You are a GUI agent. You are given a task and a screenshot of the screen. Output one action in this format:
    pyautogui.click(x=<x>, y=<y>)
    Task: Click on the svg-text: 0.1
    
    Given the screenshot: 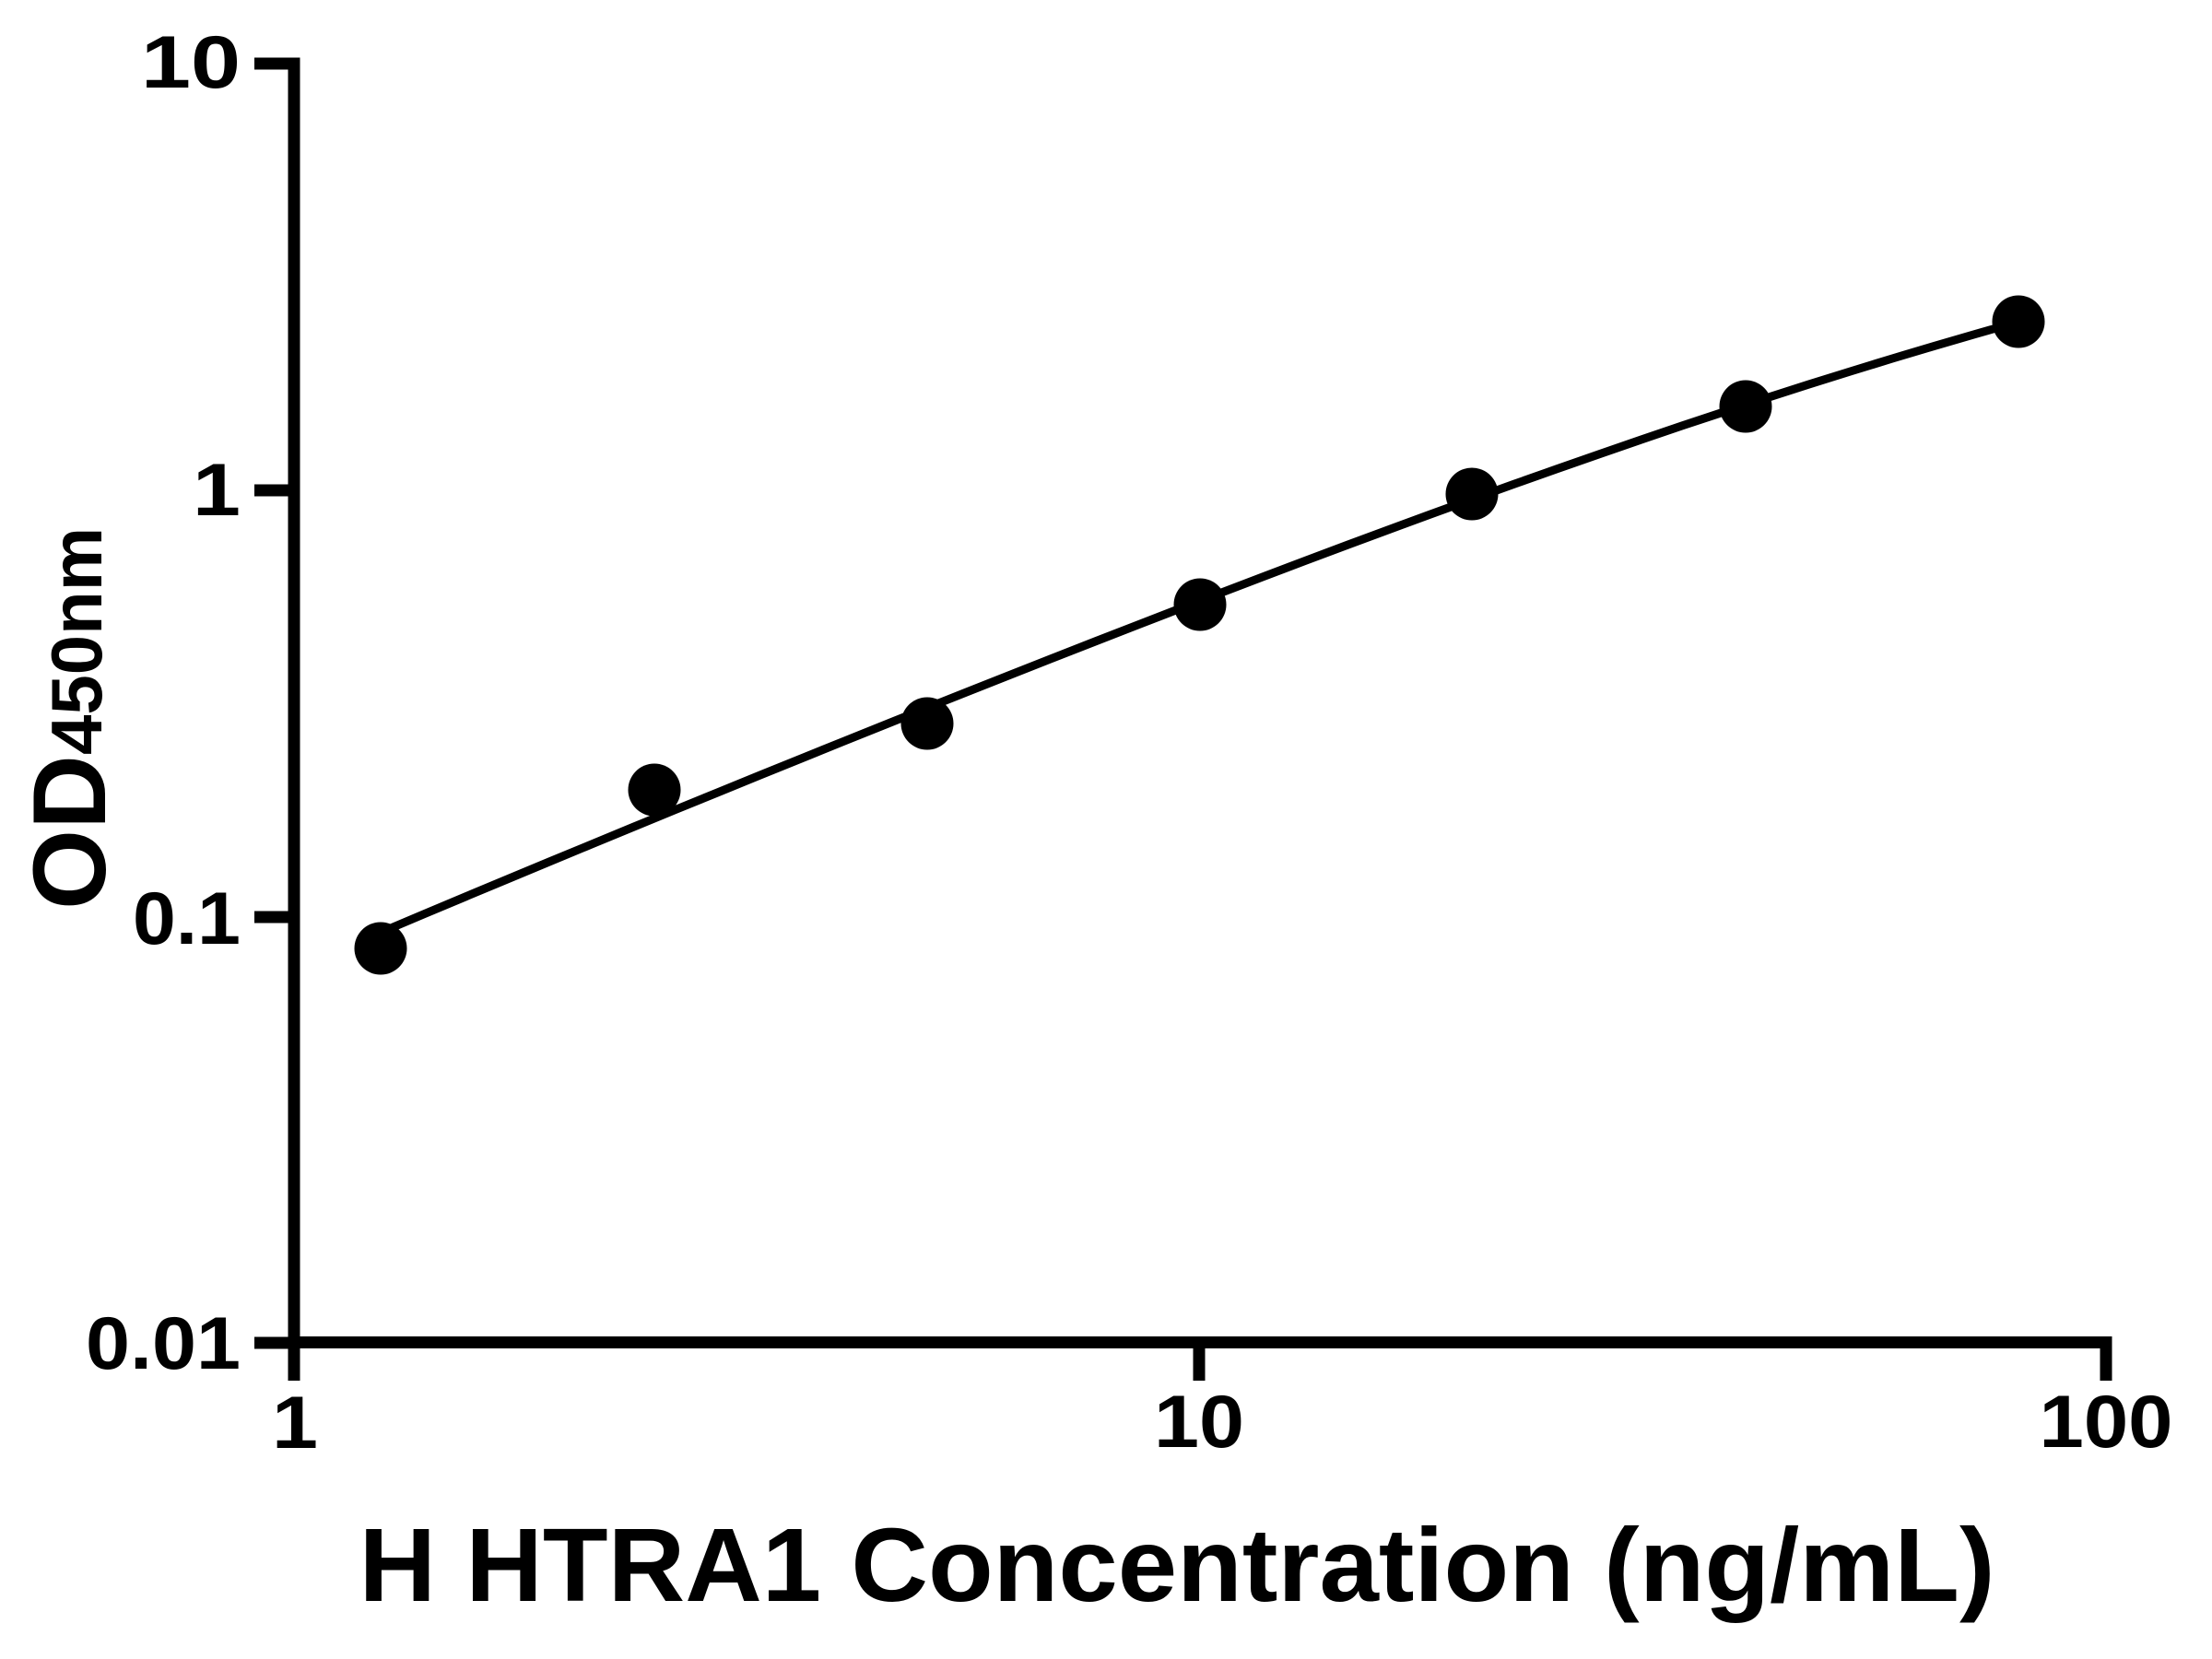 What is the action you would take?
    pyautogui.click(x=187, y=918)
    